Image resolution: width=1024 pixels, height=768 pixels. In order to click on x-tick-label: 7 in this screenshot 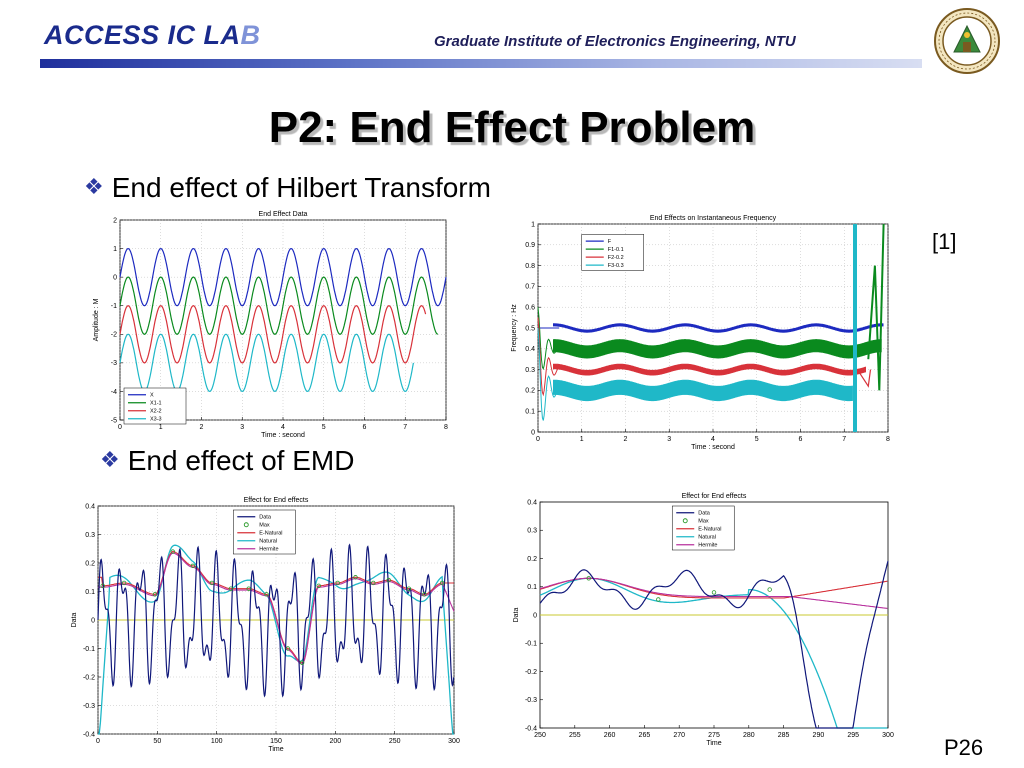, I will do `click(405, 427)`.